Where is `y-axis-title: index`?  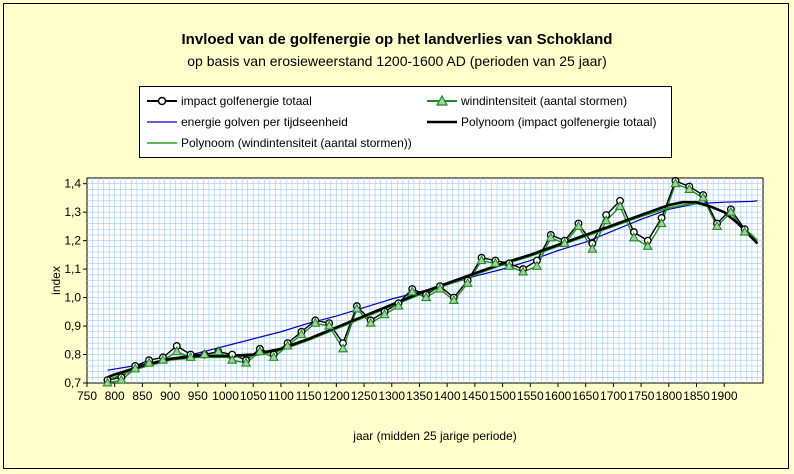
y-axis-title: index is located at coordinates (56, 280).